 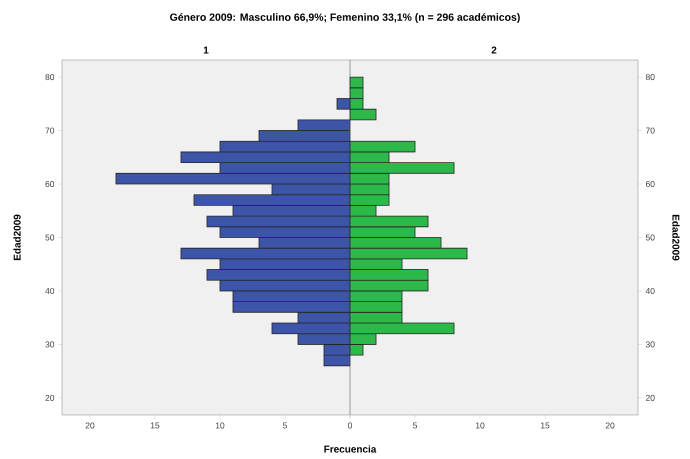 I want to click on chart-title: Género 2009: Masculino 66,9%; Femenino 33,1% (n = 296 académicos), so click(x=345, y=18).